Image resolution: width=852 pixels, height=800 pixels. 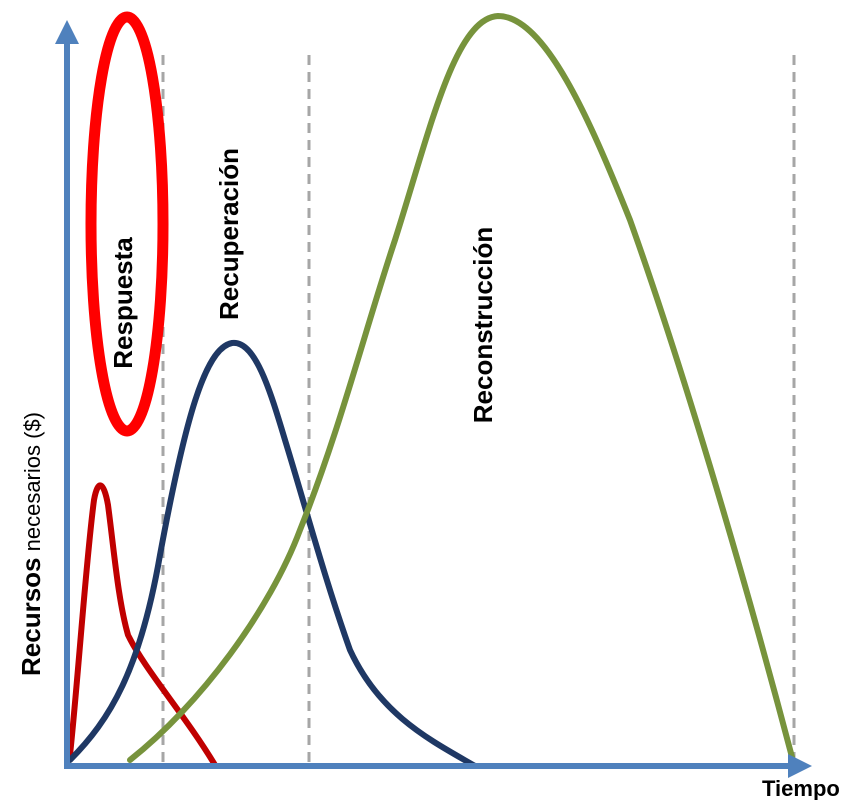 I want to click on x-axis-label: Tiempo, so click(x=801, y=788).